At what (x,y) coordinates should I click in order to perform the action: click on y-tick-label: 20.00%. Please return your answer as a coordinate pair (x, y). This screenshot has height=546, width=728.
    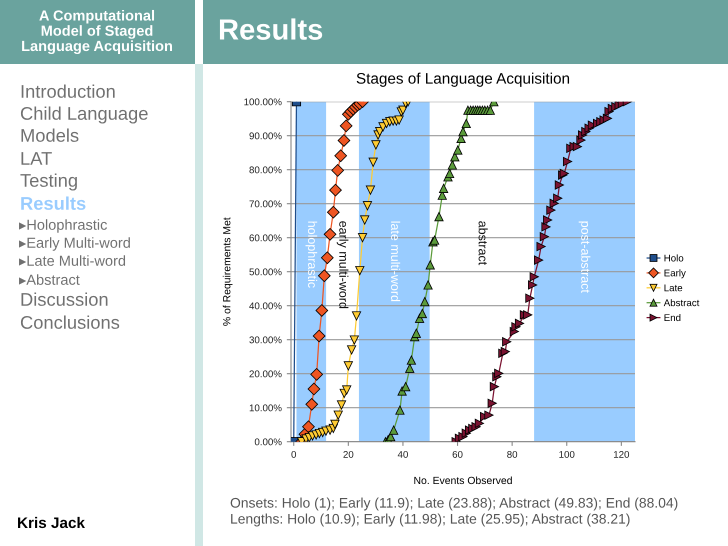
    Looking at the image, I should click on (265, 374).